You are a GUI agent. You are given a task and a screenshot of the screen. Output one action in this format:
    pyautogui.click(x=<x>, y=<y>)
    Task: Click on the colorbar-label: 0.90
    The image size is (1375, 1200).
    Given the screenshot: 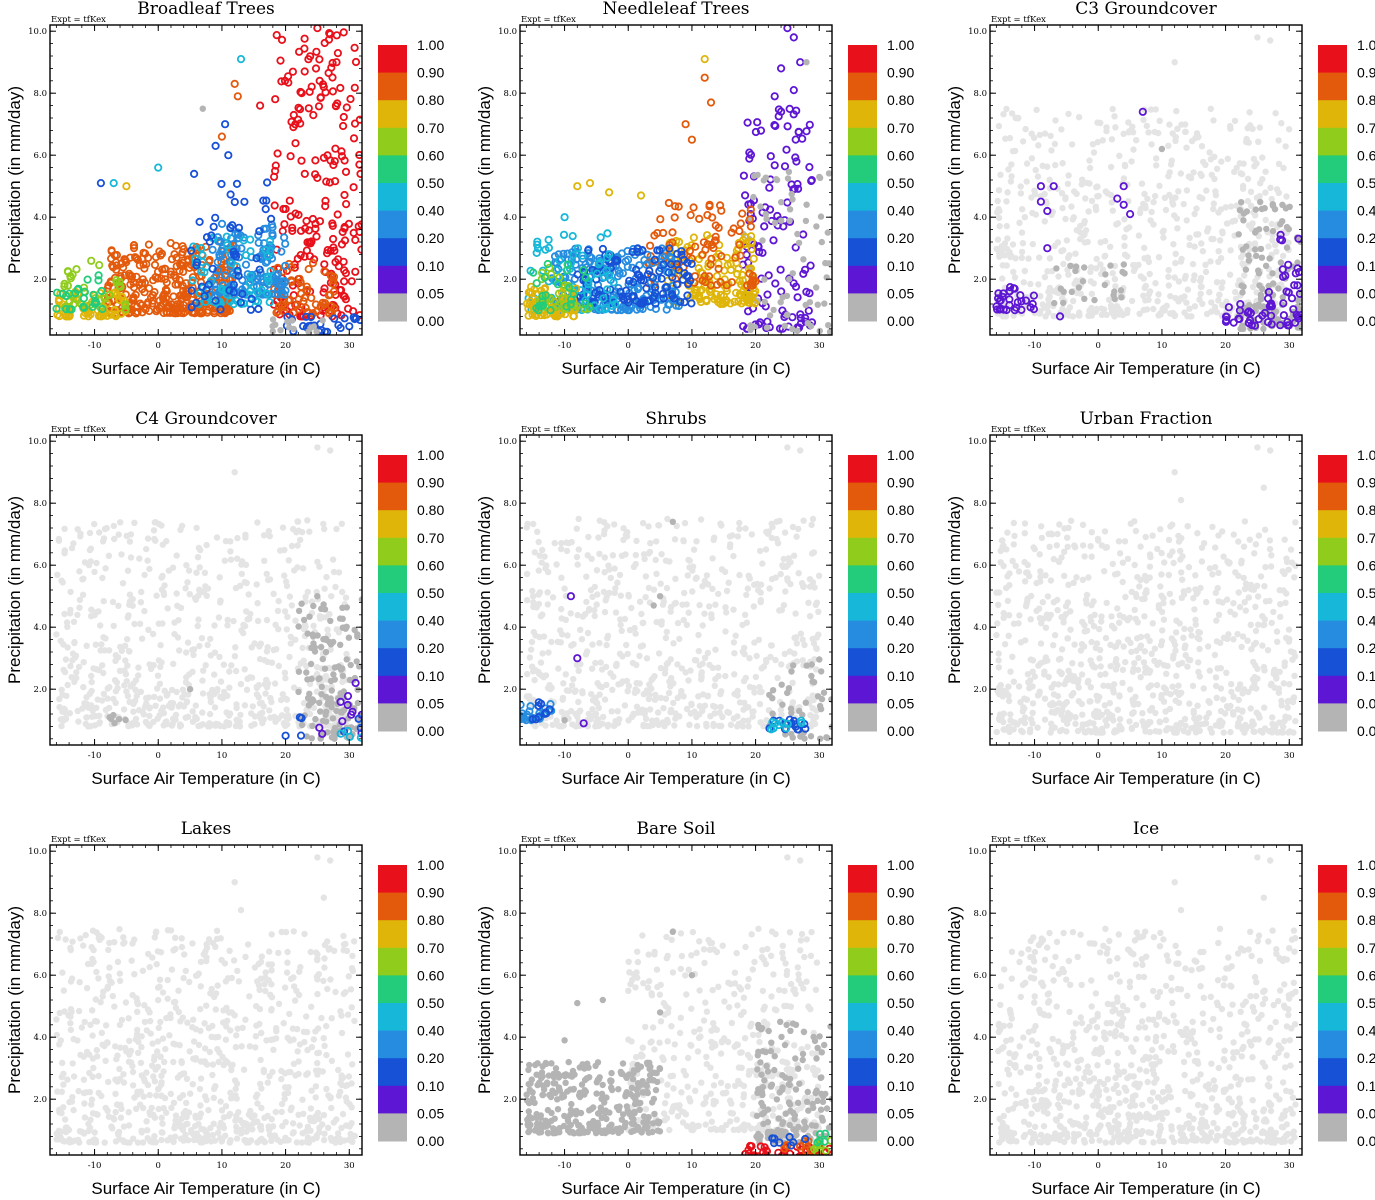 What is the action you would take?
    pyautogui.click(x=430, y=483)
    